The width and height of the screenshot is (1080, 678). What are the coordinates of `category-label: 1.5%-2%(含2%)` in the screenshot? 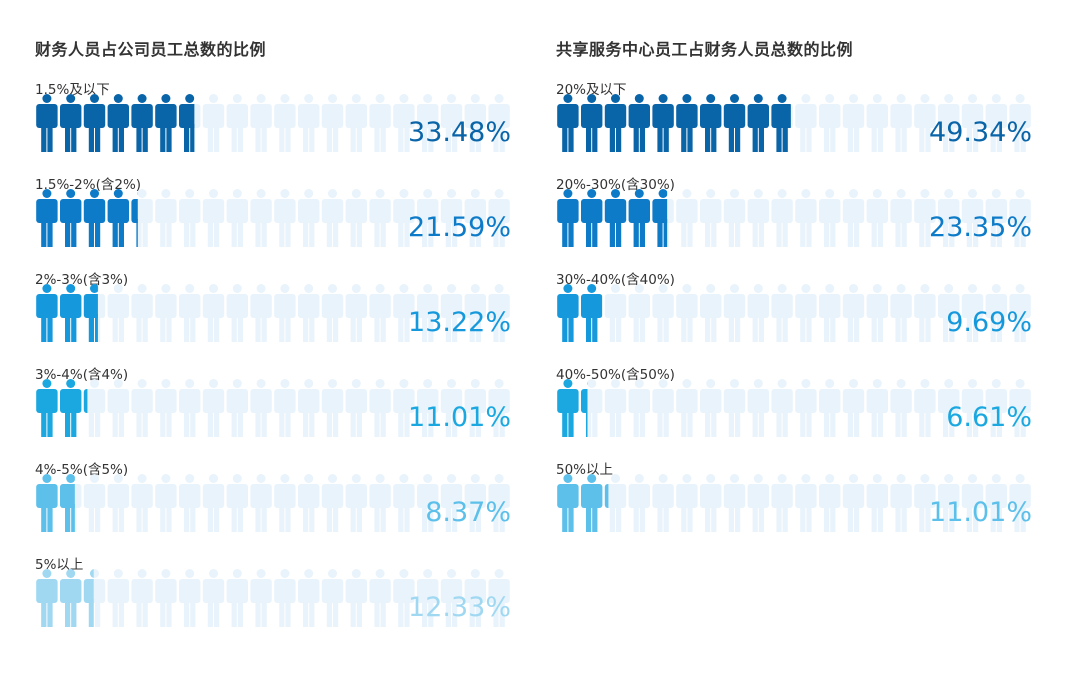 It's located at (88, 185).